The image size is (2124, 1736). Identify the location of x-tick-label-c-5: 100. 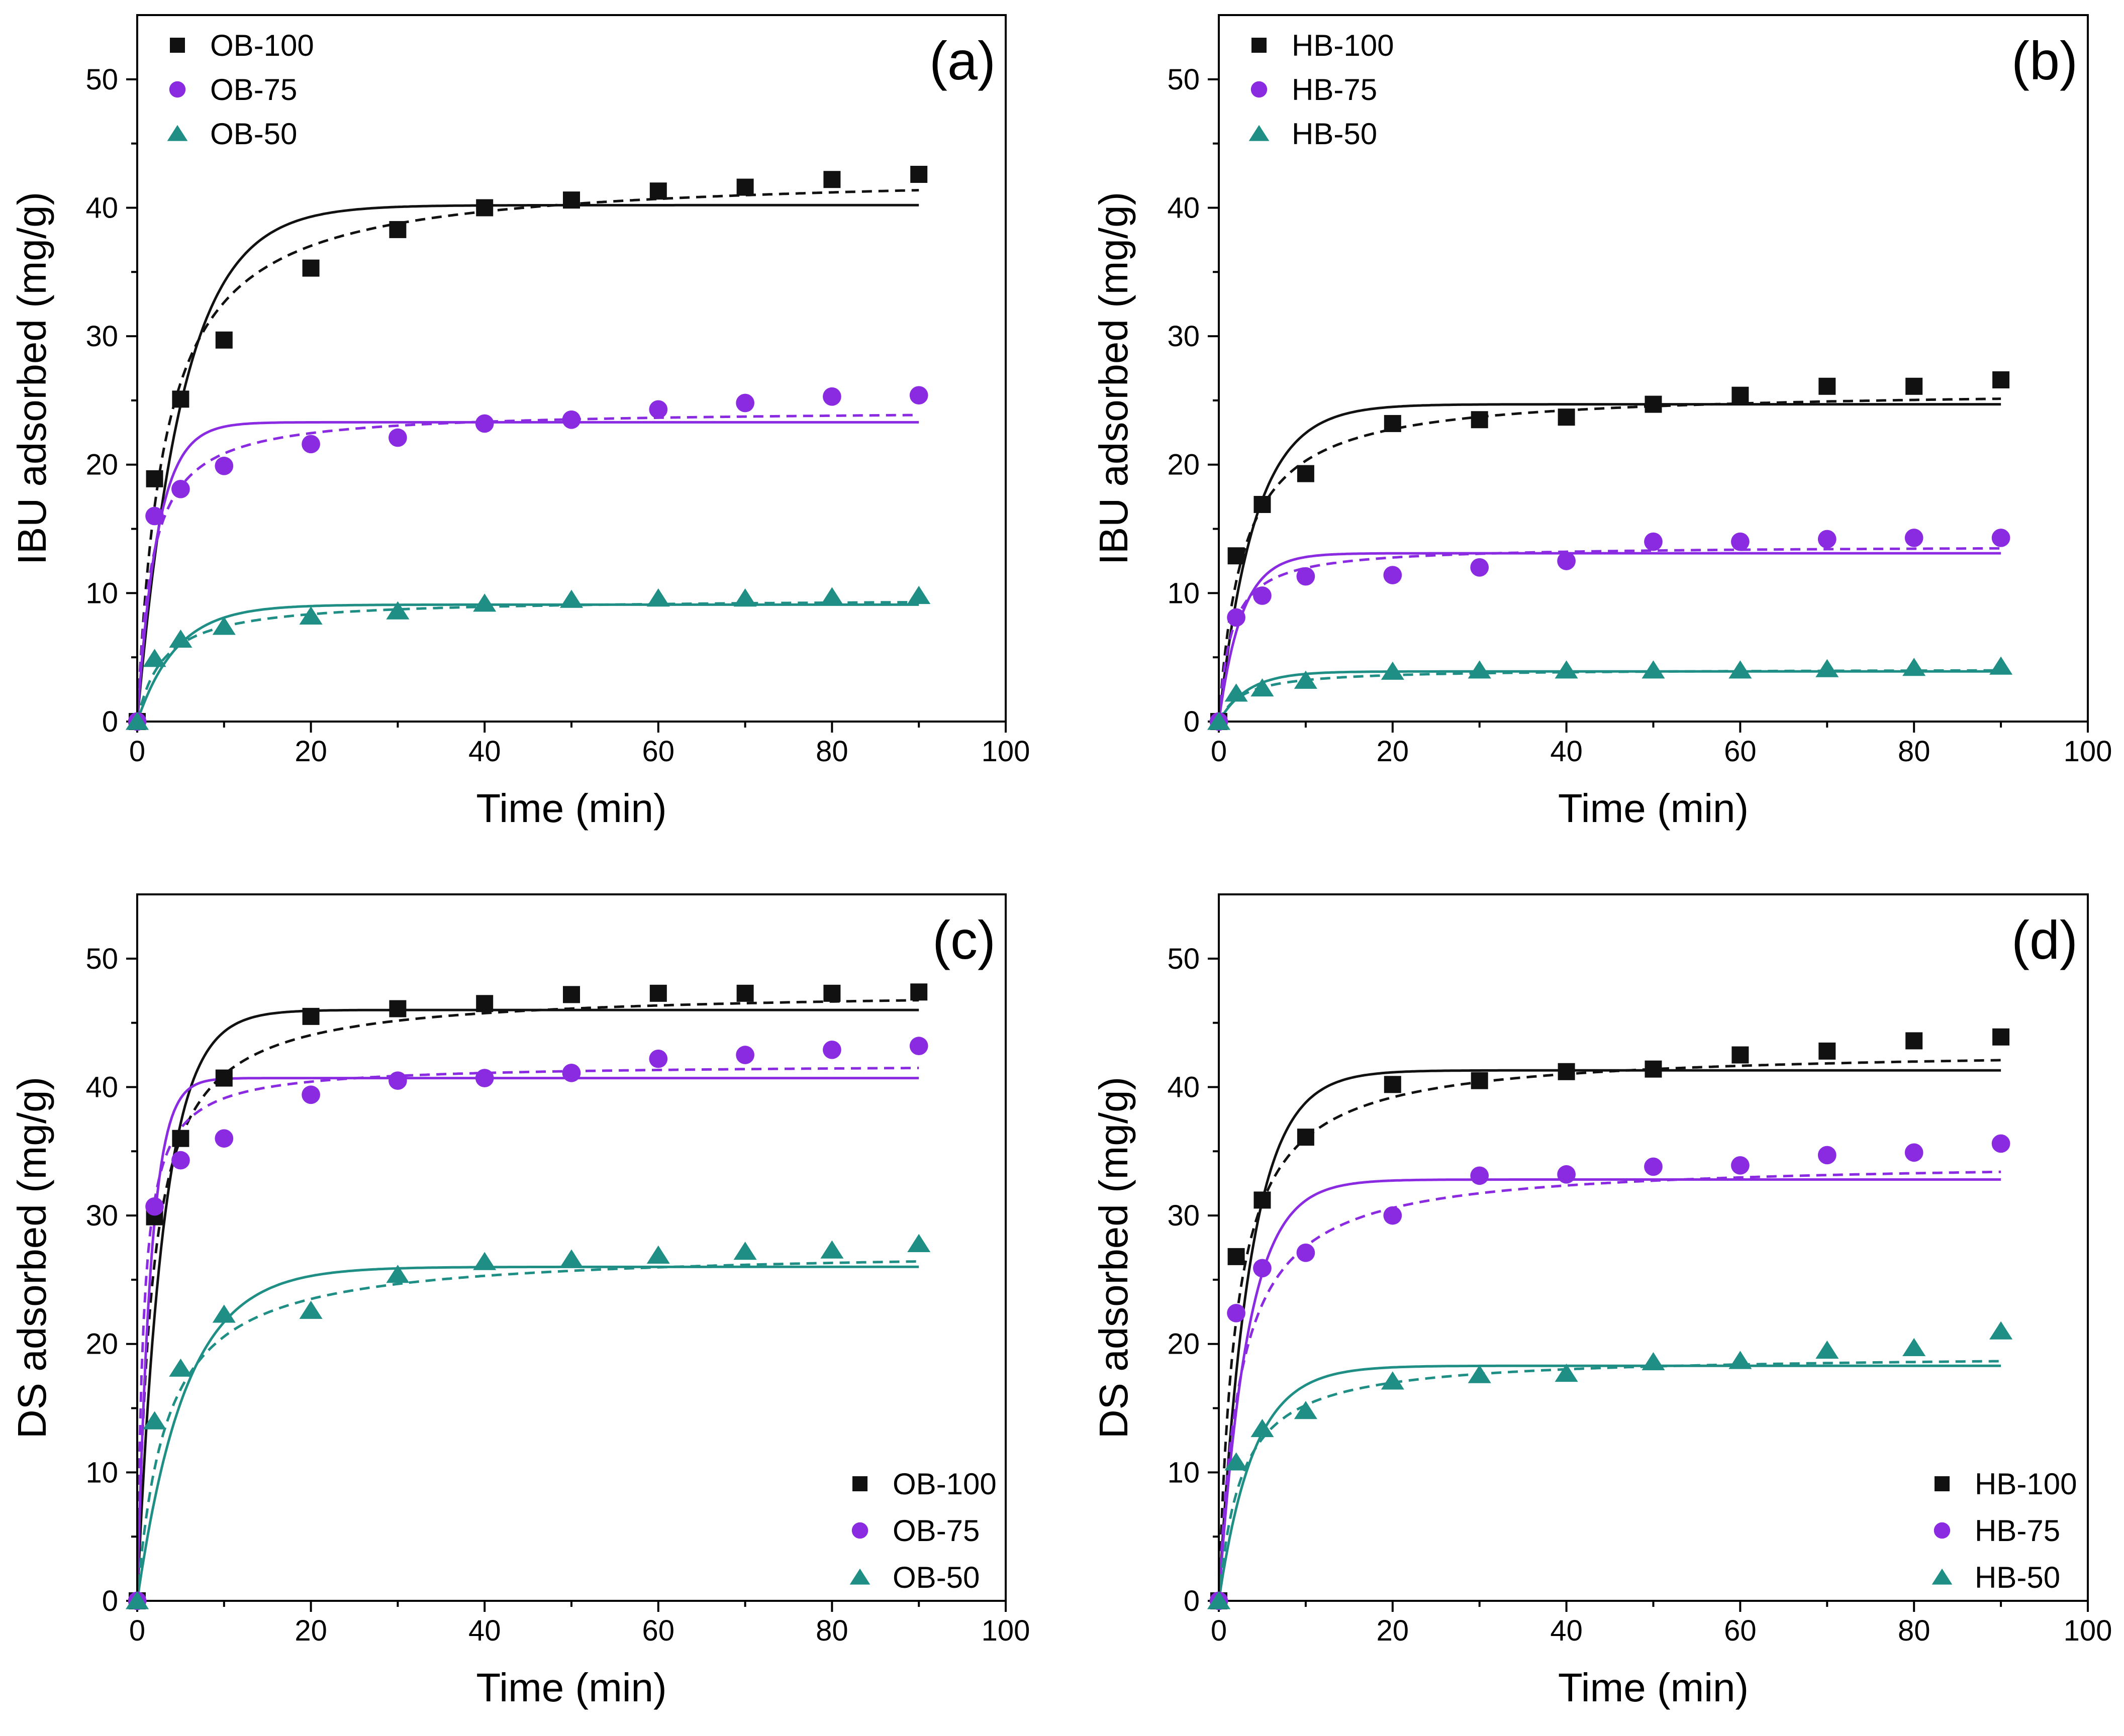
(1006, 1630).